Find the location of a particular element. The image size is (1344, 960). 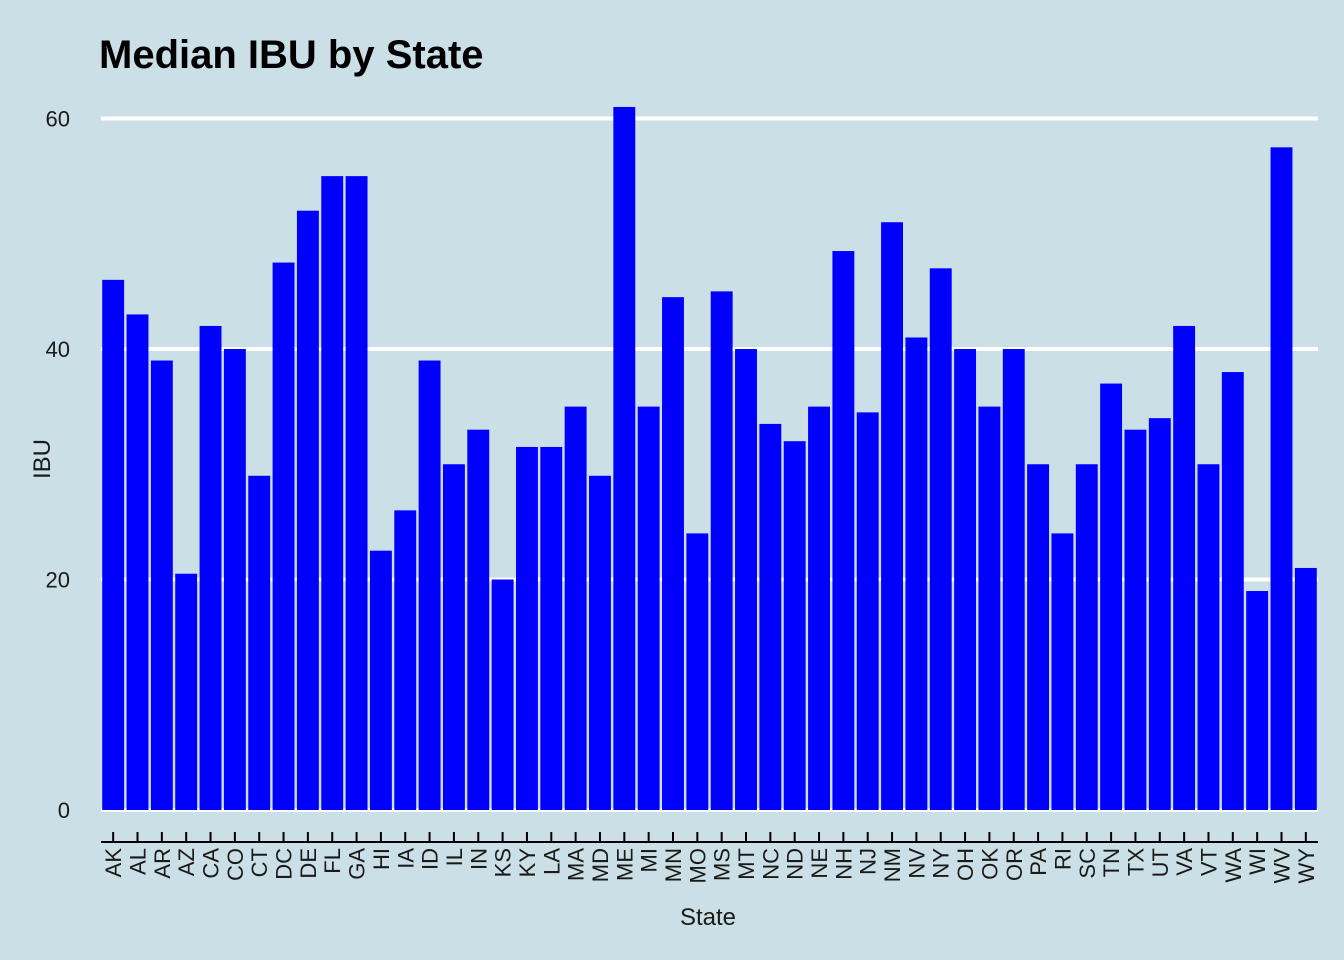

bar-MA is located at coordinates (575, 608).